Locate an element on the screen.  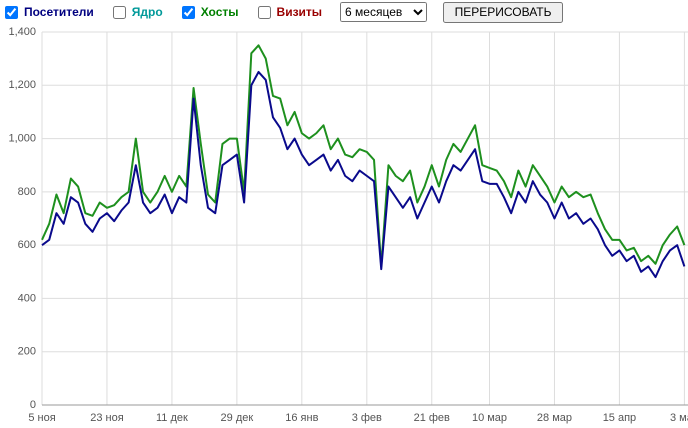
x-tick-label: 10 мар is located at coordinates (489, 418).